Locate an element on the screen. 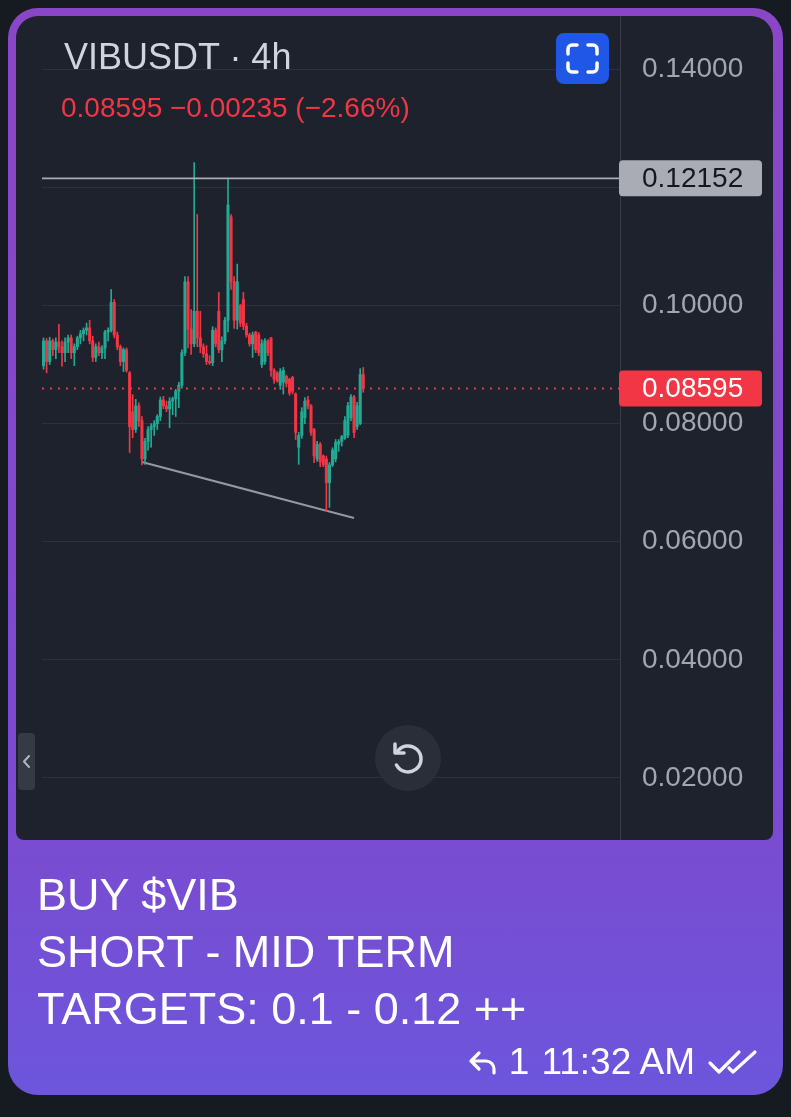  text: SHORT - MID TERM is located at coordinates (246, 952).